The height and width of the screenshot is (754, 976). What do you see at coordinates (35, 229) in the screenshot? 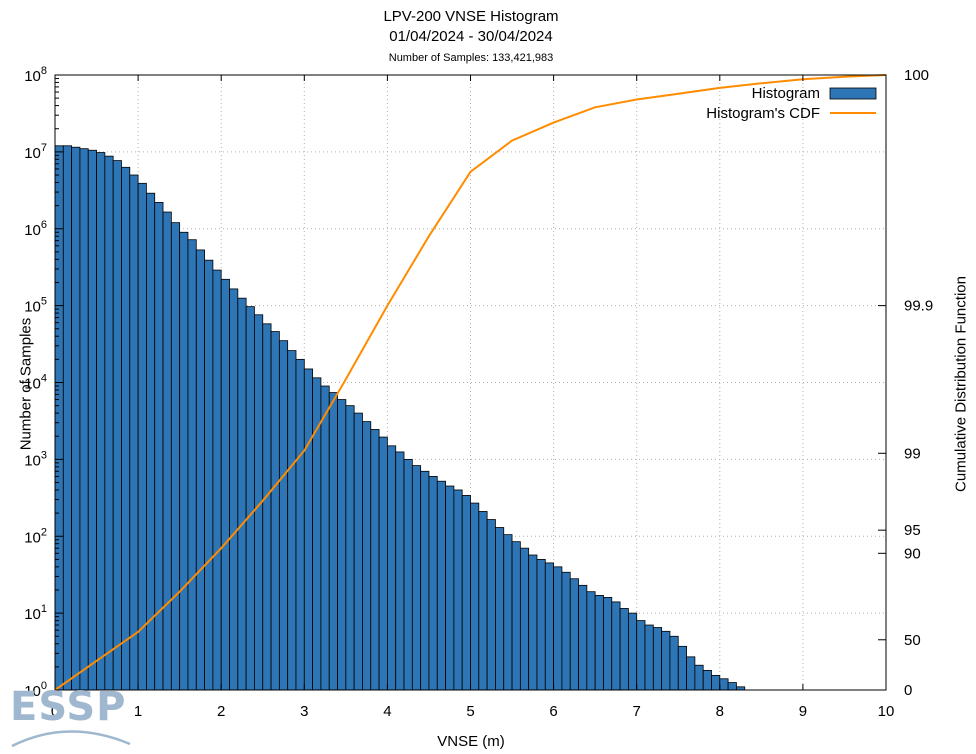
I see `y-tick-label: 106` at bounding box center [35, 229].